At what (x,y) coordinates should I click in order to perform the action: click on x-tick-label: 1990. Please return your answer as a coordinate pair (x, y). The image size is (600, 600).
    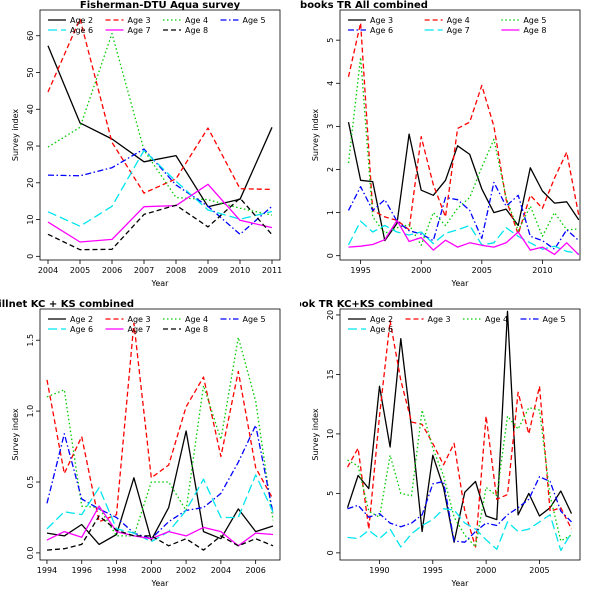
    Looking at the image, I should click on (379, 570).